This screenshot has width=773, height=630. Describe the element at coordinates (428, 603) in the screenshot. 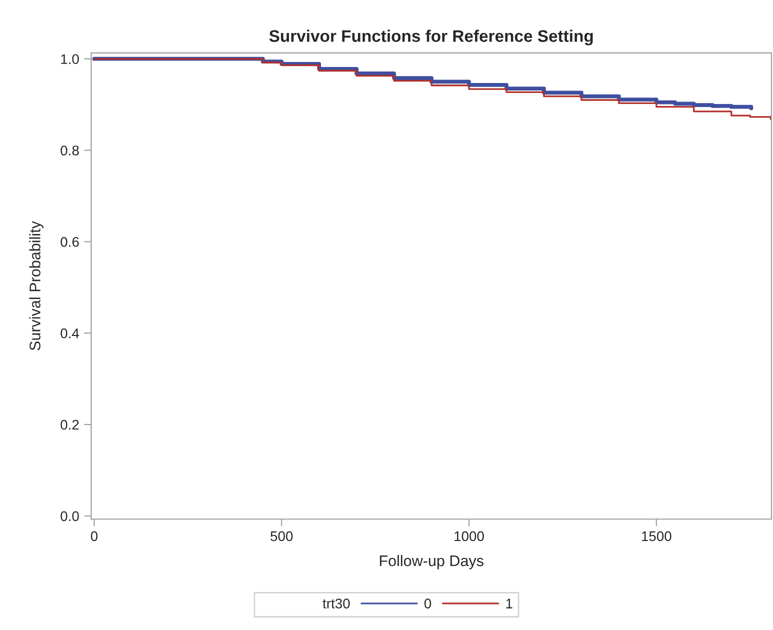

I see `legend-label: 0` at that location.